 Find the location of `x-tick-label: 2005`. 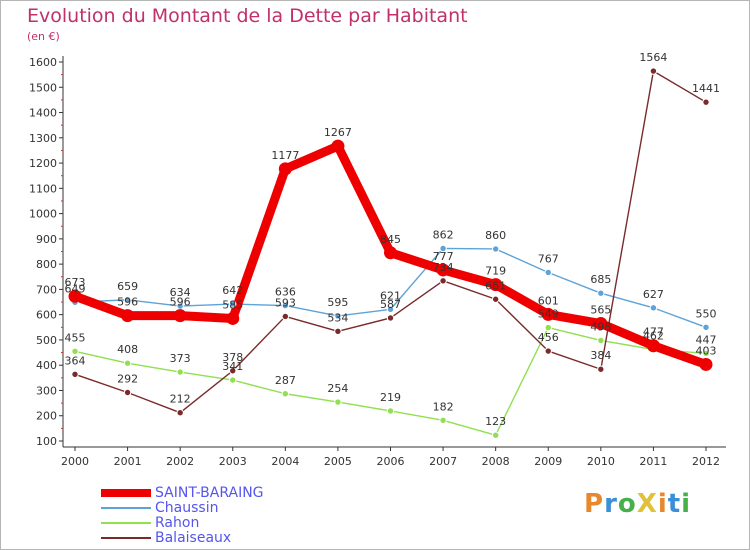

x-tick-label: 2005 is located at coordinates (338, 461).